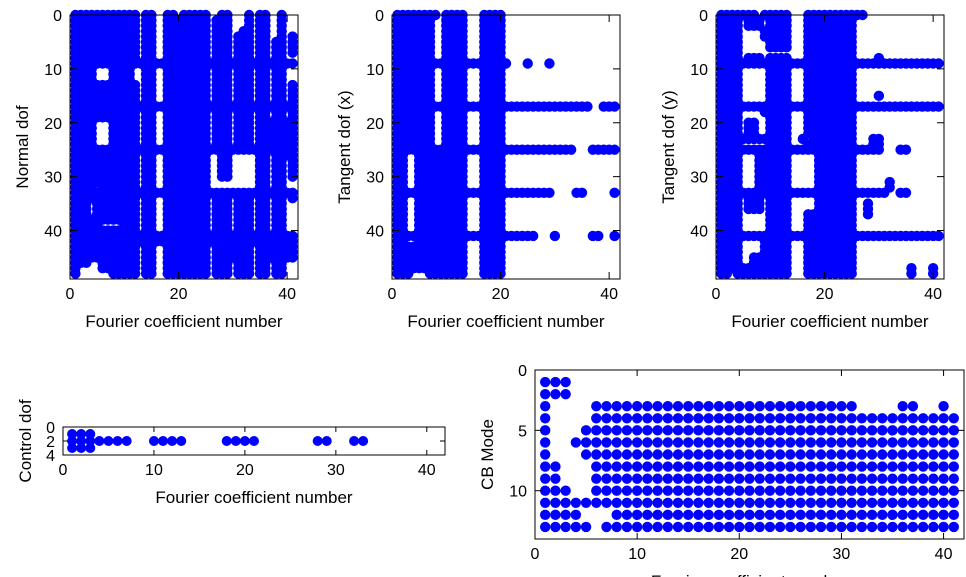 This screenshot has height=577, width=966. What do you see at coordinates (933, 294) in the screenshot?
I see `x-tick-label: 40` at bounding box center [933, 294].